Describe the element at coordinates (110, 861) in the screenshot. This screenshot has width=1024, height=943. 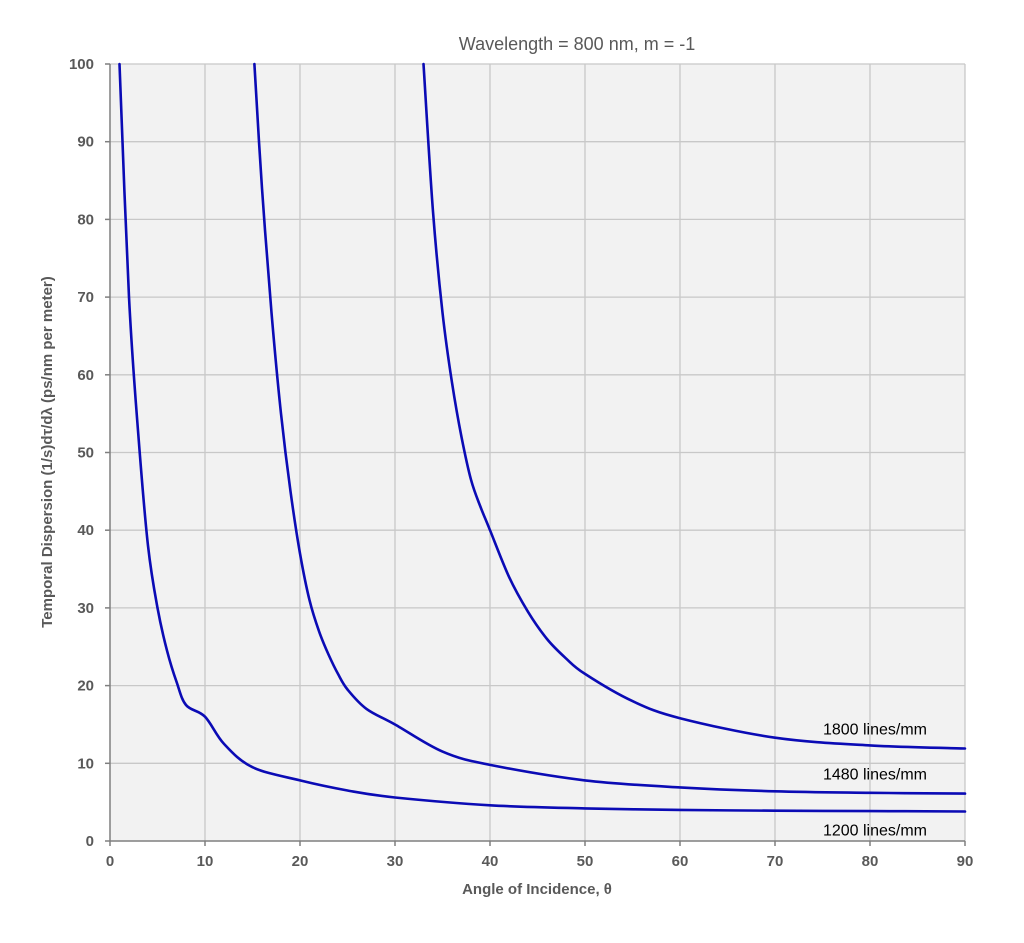
I see `x-tick-label: 0` at that location.